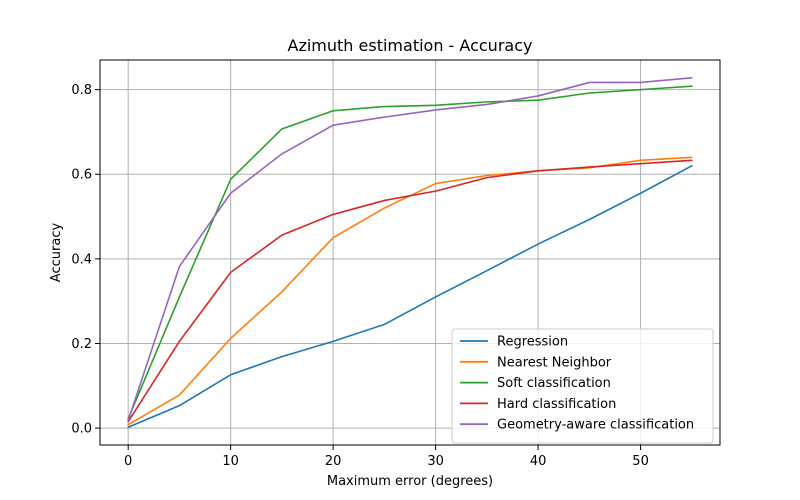 The width and height of the screenshot is (800, 500). I want to click on legend-box, so click(582, 386).